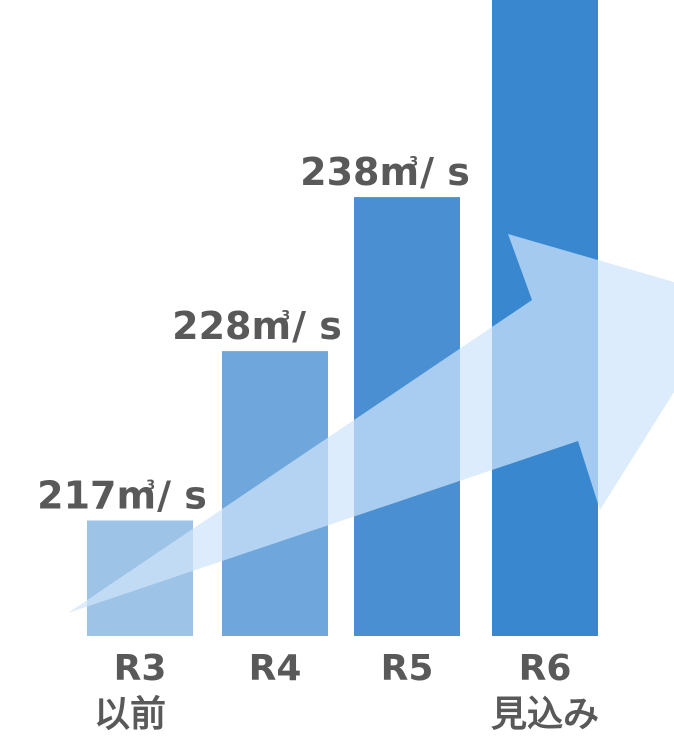 This screenshot has width=674, height=736. I want to click on value-label-r5: 238m3/ s, so click(385, 172).